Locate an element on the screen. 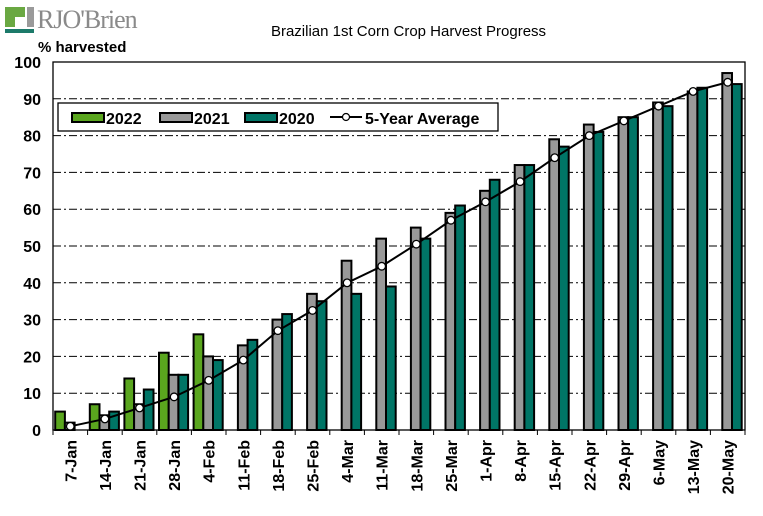 The image size is (763, 516). logo-text: RJO'Brien is located at coordinates (87, 19).